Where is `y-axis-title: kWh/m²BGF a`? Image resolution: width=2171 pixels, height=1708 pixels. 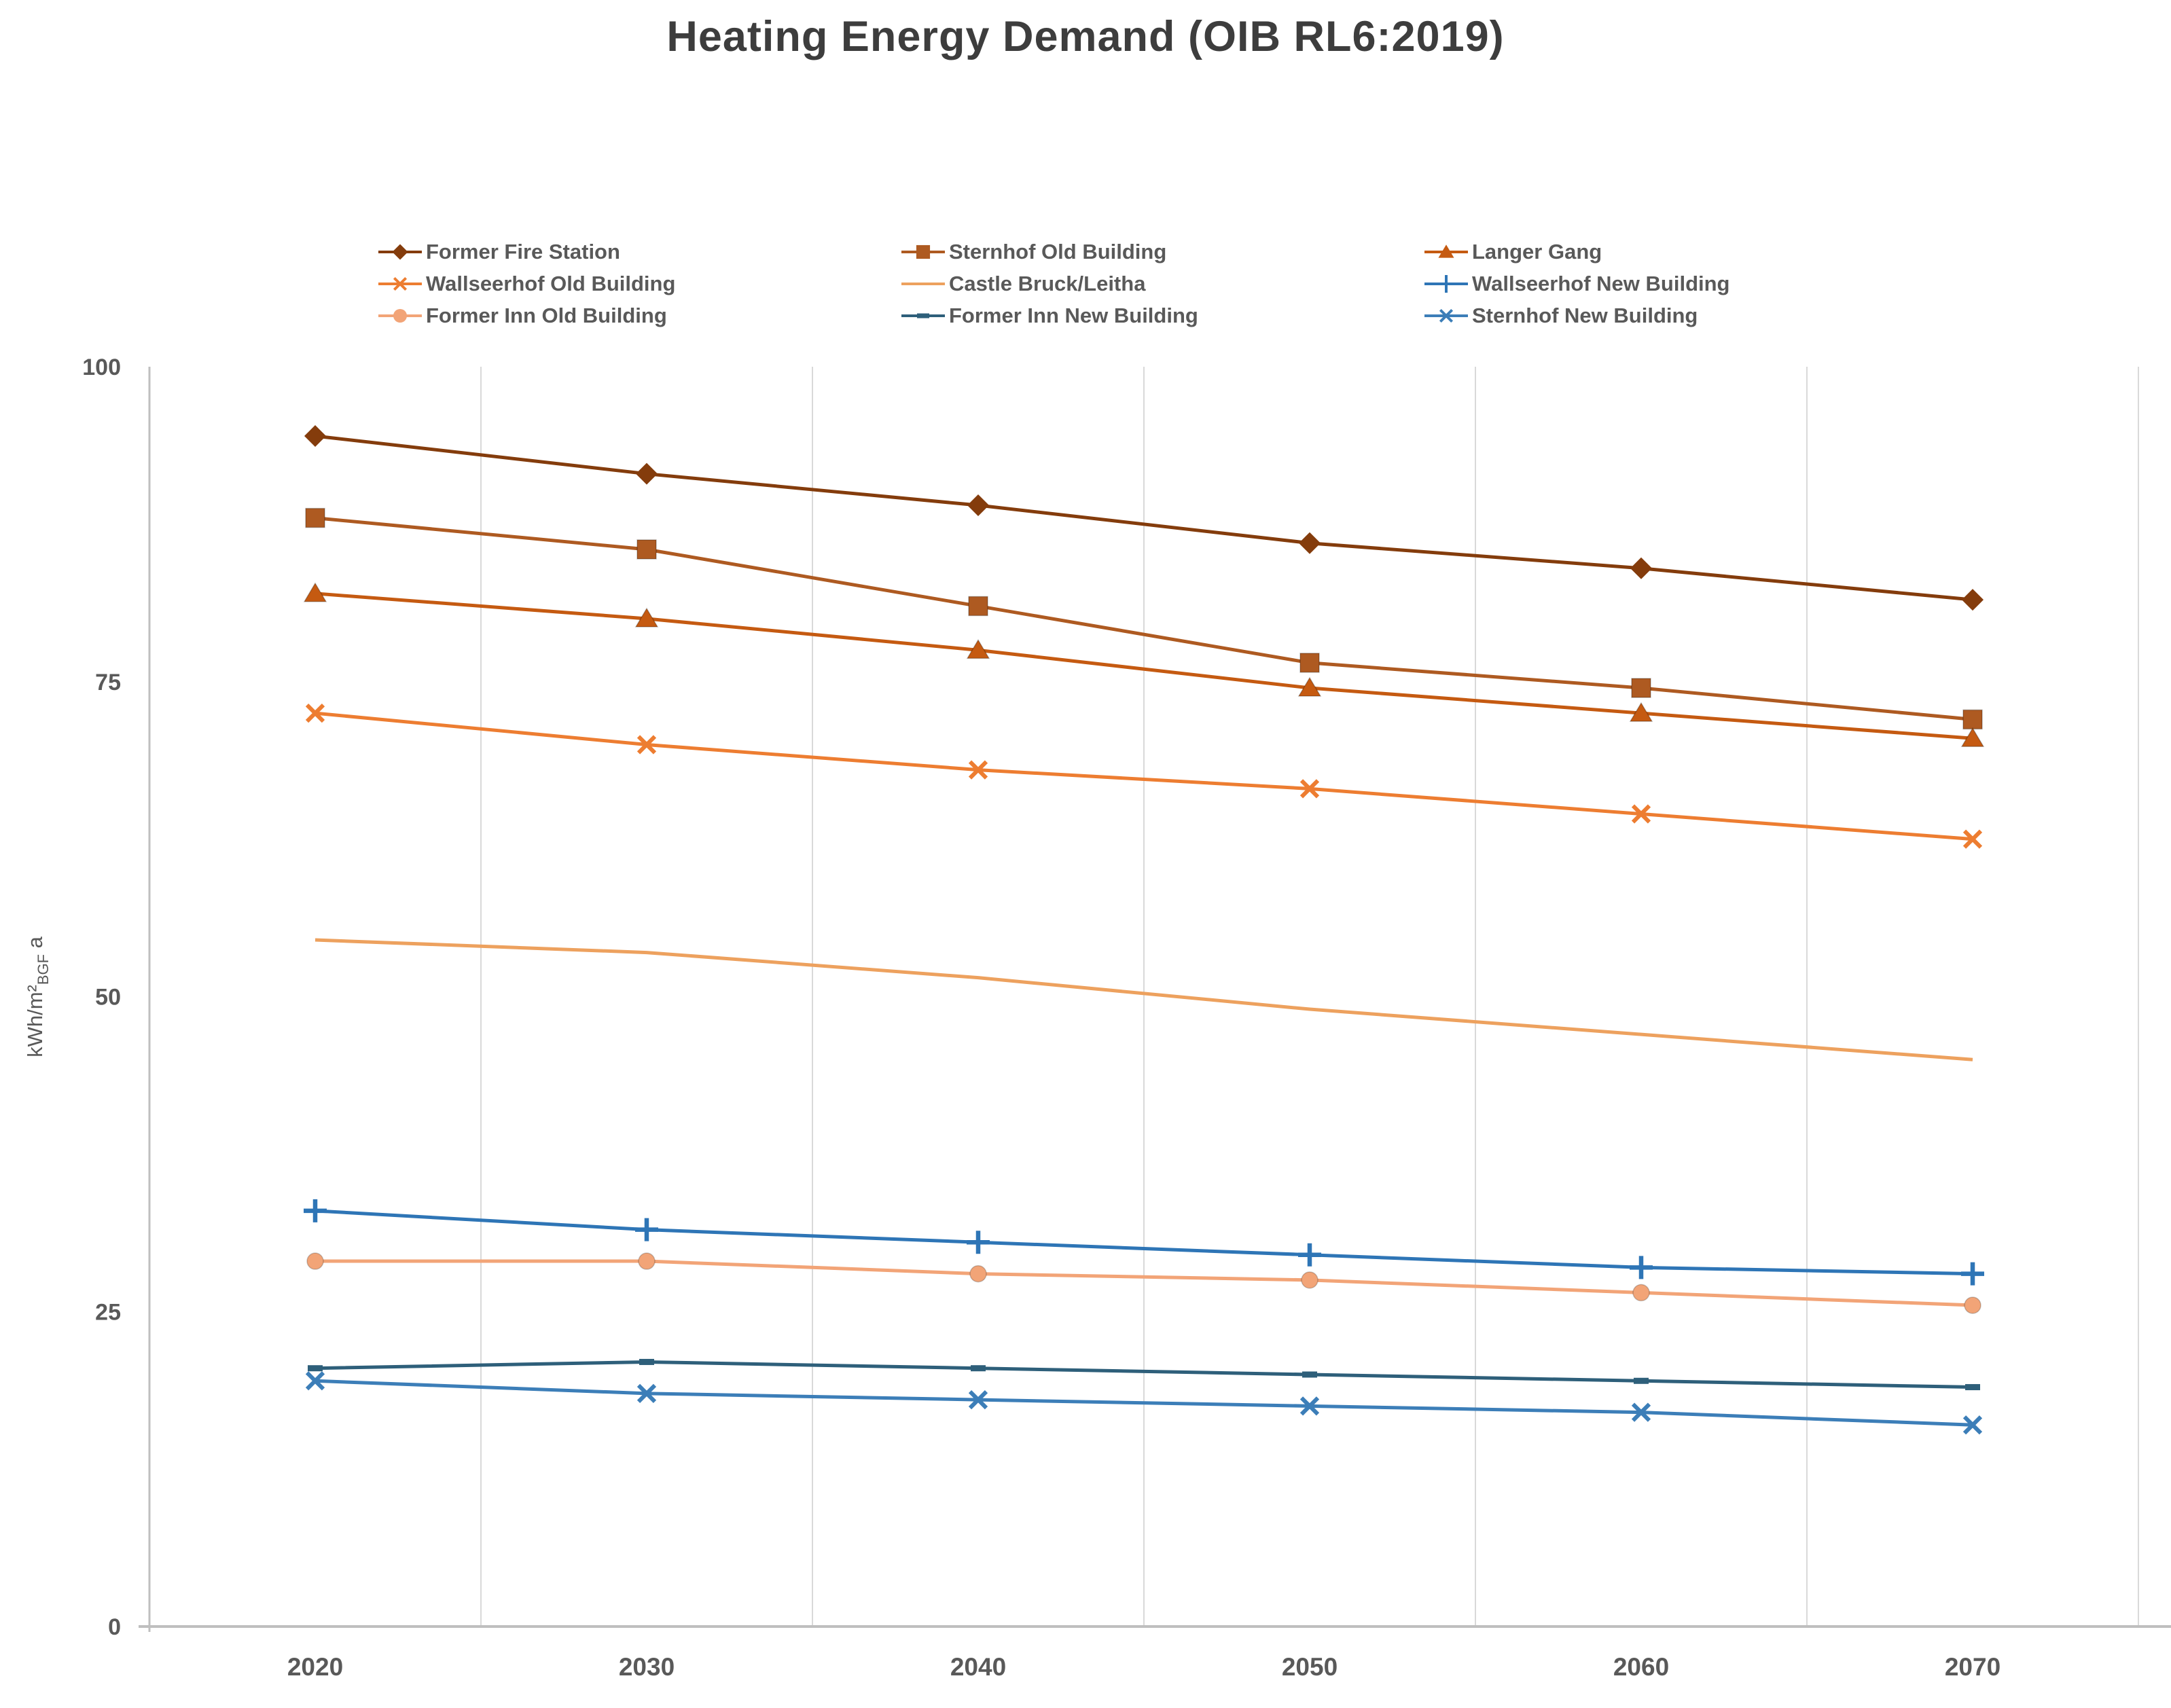 y-axis-title: kWh/m²BGF a is located at coordinates (37, 996).